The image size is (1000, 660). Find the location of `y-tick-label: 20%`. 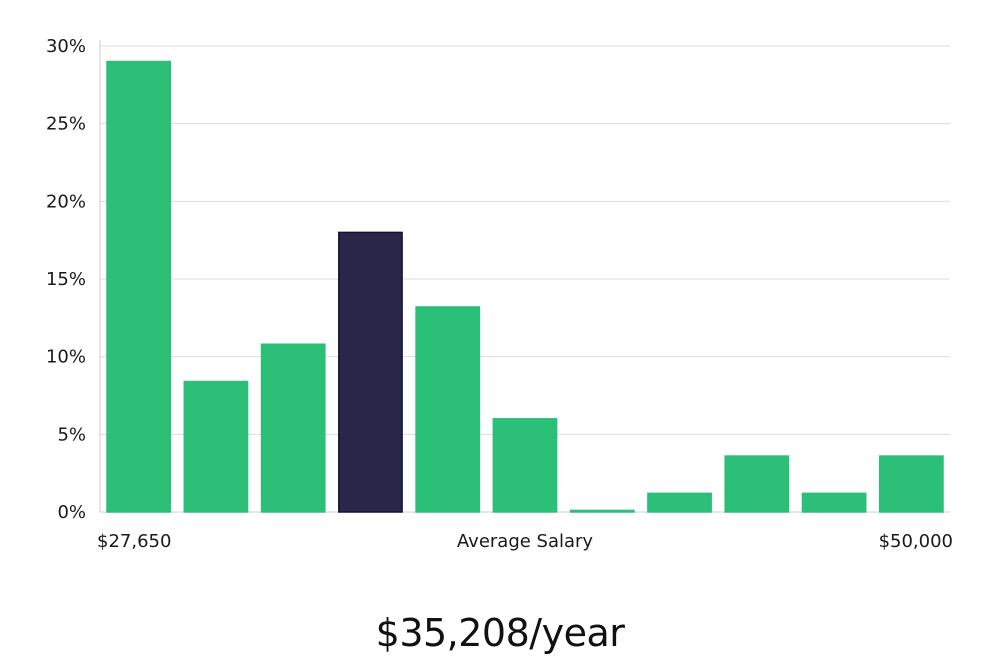

y-tick-label: 20% is located at coordinates (66, 201).